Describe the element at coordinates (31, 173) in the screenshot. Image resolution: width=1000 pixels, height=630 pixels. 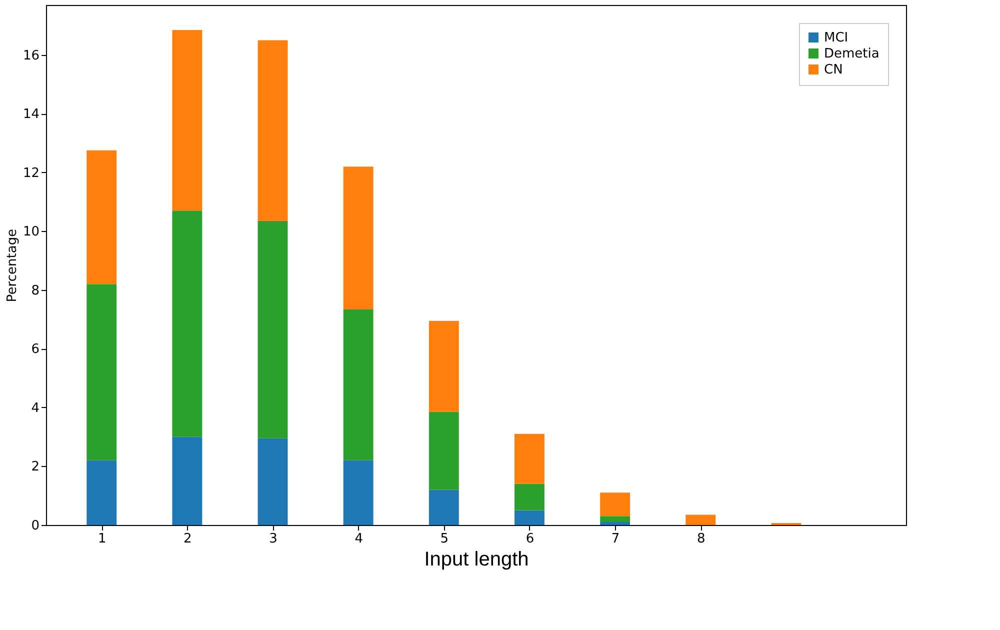
I see `y-tick-label: 12` at that location.